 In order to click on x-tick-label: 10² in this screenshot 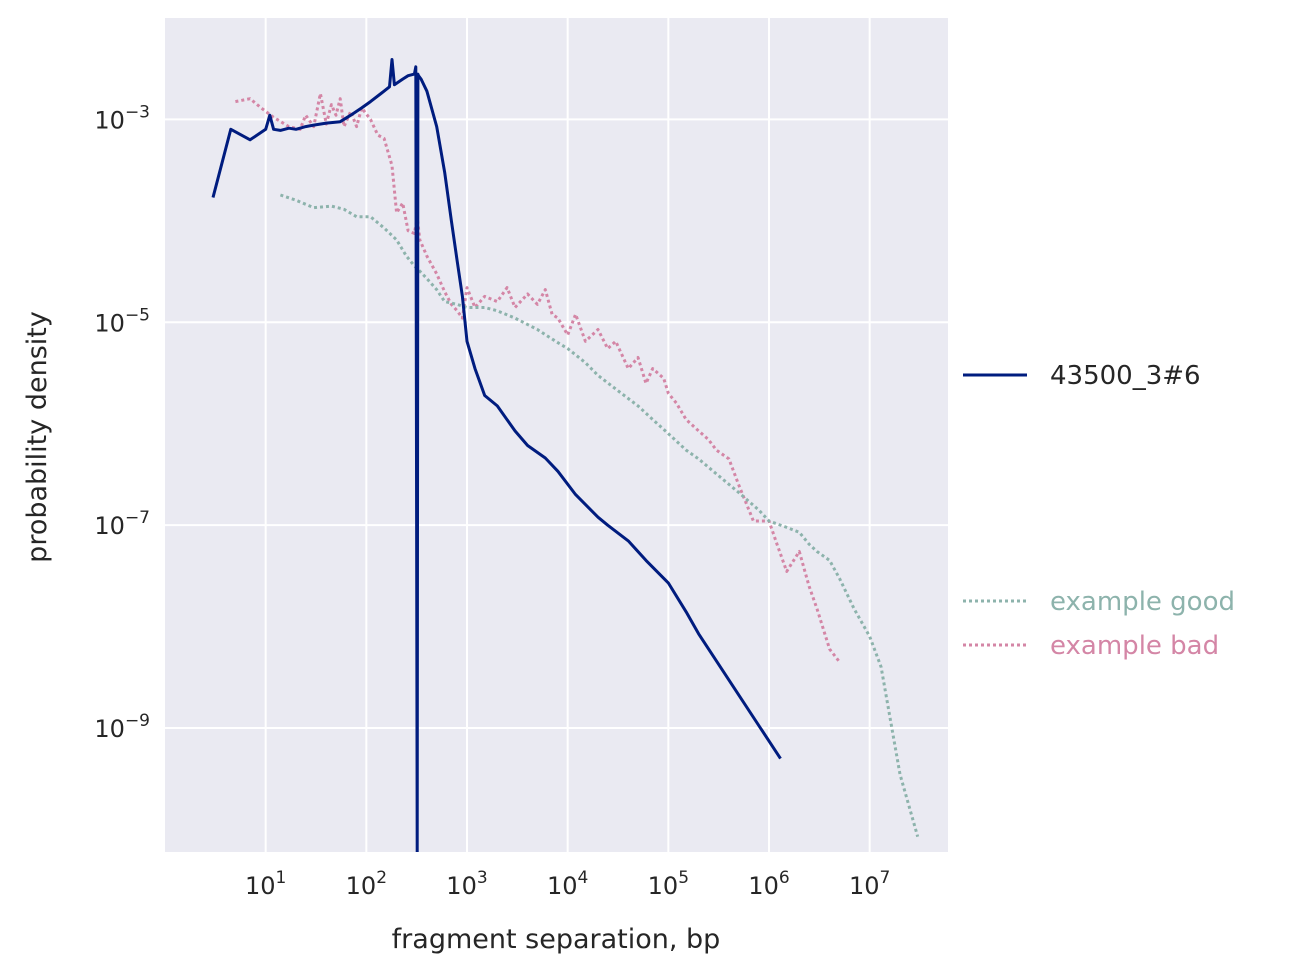, I will do `click(366, 884)`.